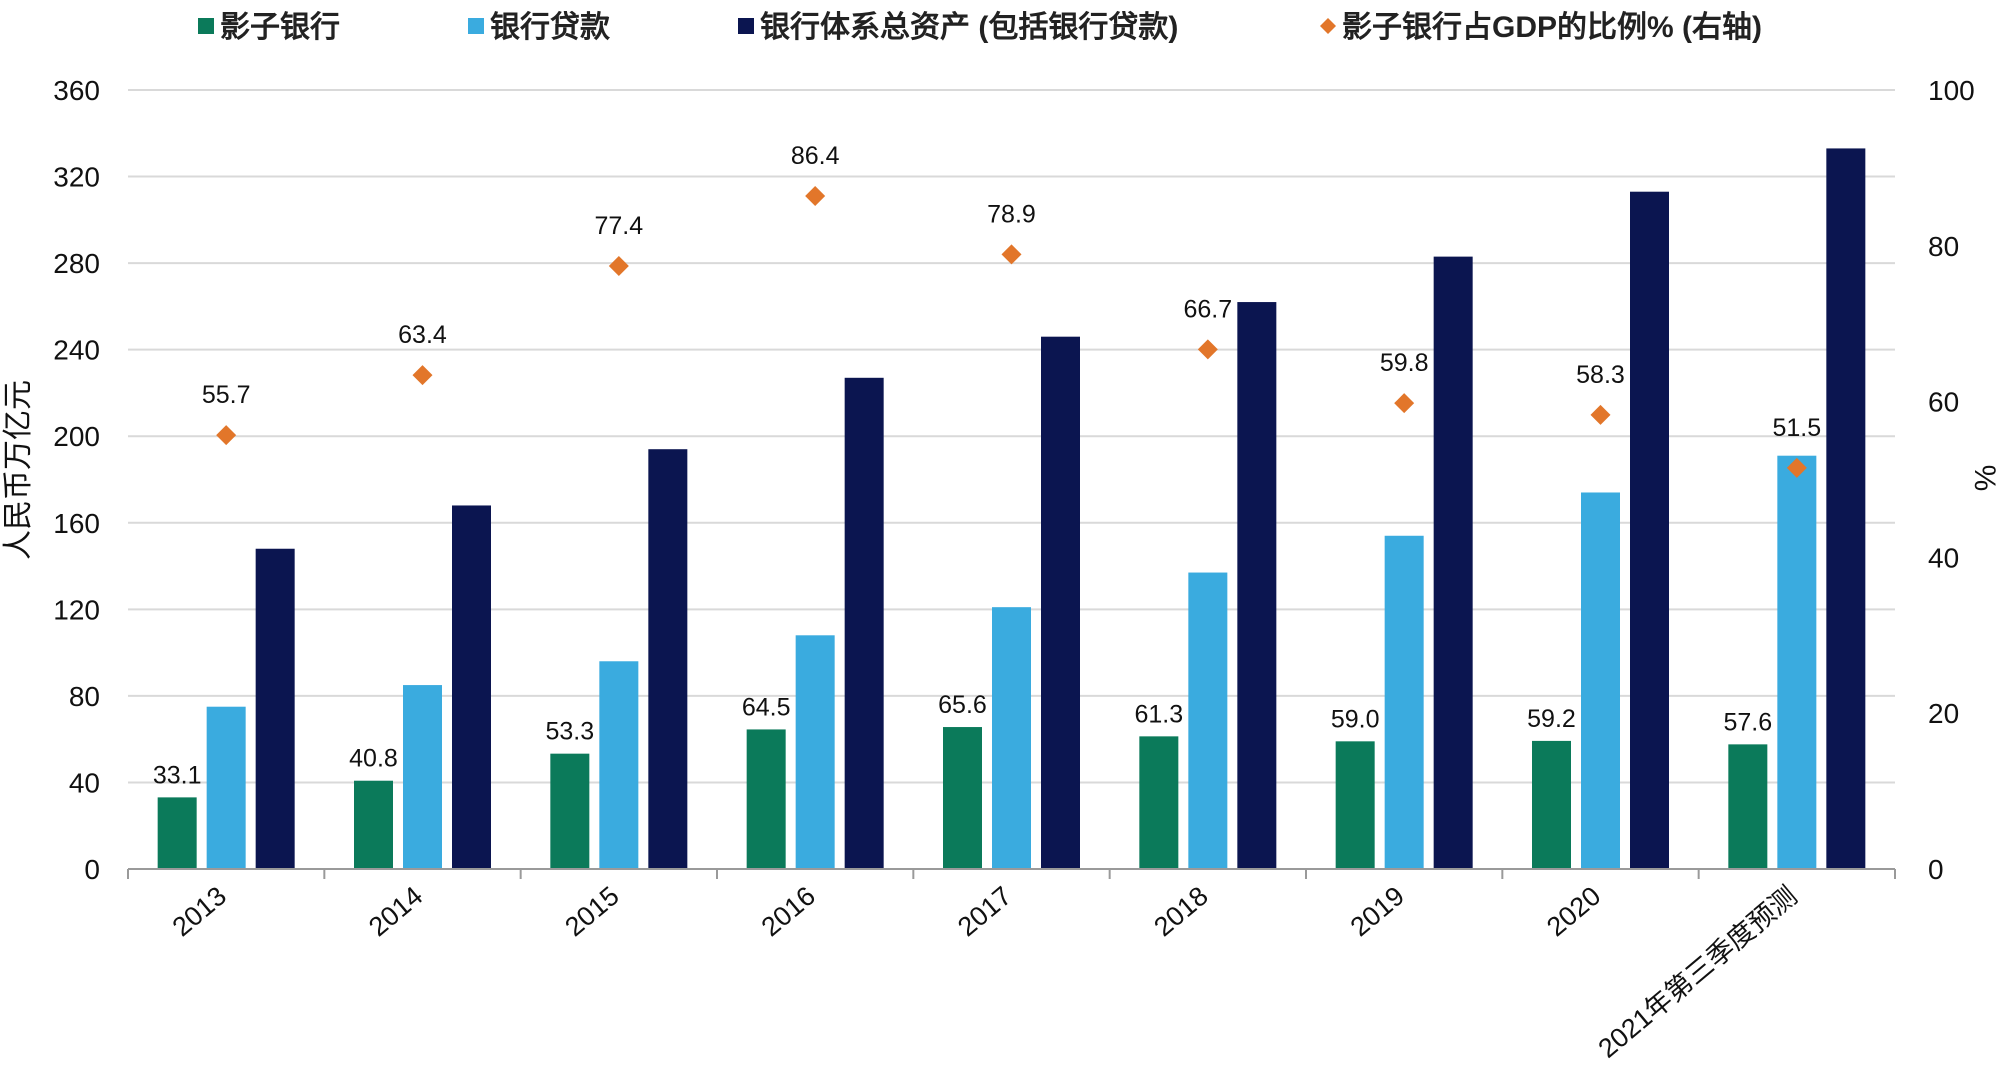  What do you see at coordinates (1698, 972) in the screenshot?
I see `x-tick-label: 2021年第三季度预测` at bounding box center [1698, 972].